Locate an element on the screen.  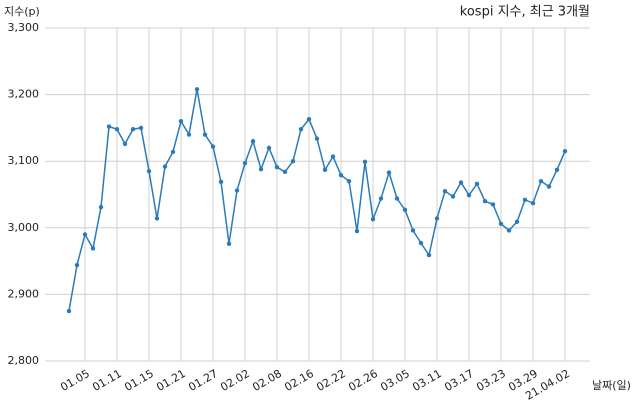
x-tick-label: 02.26 is located at coordinates (363, 380).